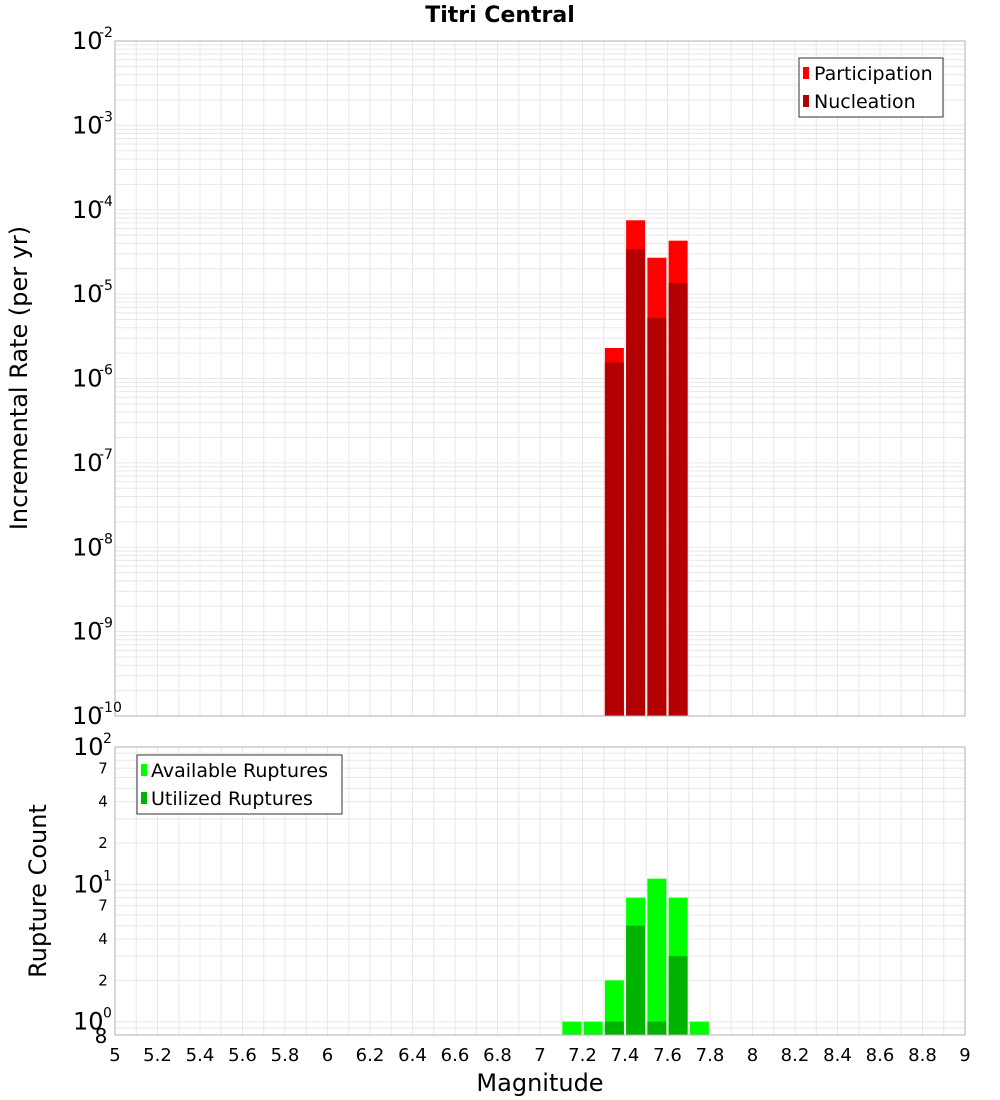  I want to click on legend-participation: Participation, so click(873, 74).